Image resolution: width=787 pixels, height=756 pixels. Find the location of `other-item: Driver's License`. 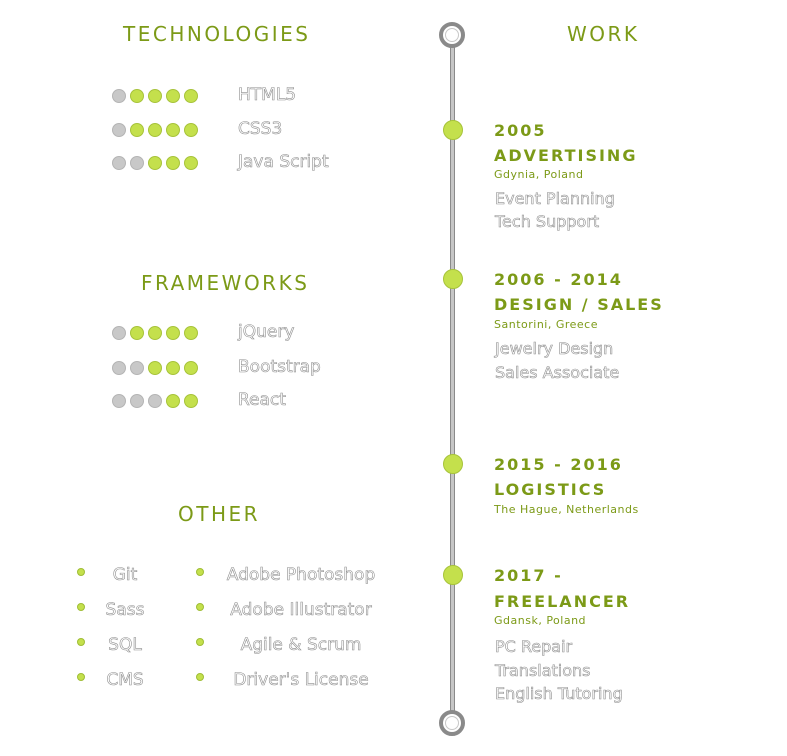

other-item: Driver's License is located at coordinates (301, 680).